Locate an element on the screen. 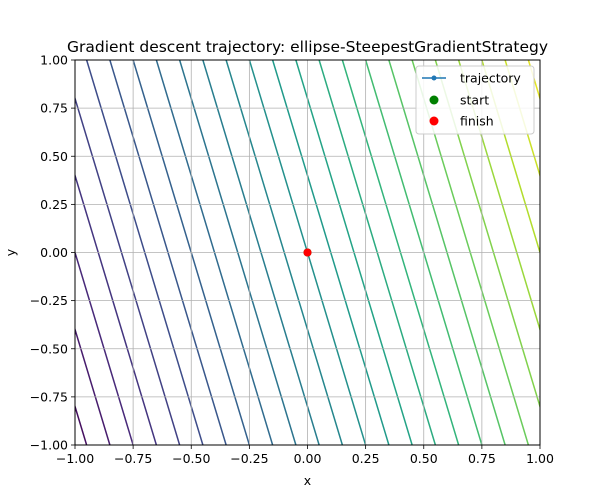 The width and height of the screenshot is (600, 500). legend: trajectory start finish is located at coordinates (475, 100).